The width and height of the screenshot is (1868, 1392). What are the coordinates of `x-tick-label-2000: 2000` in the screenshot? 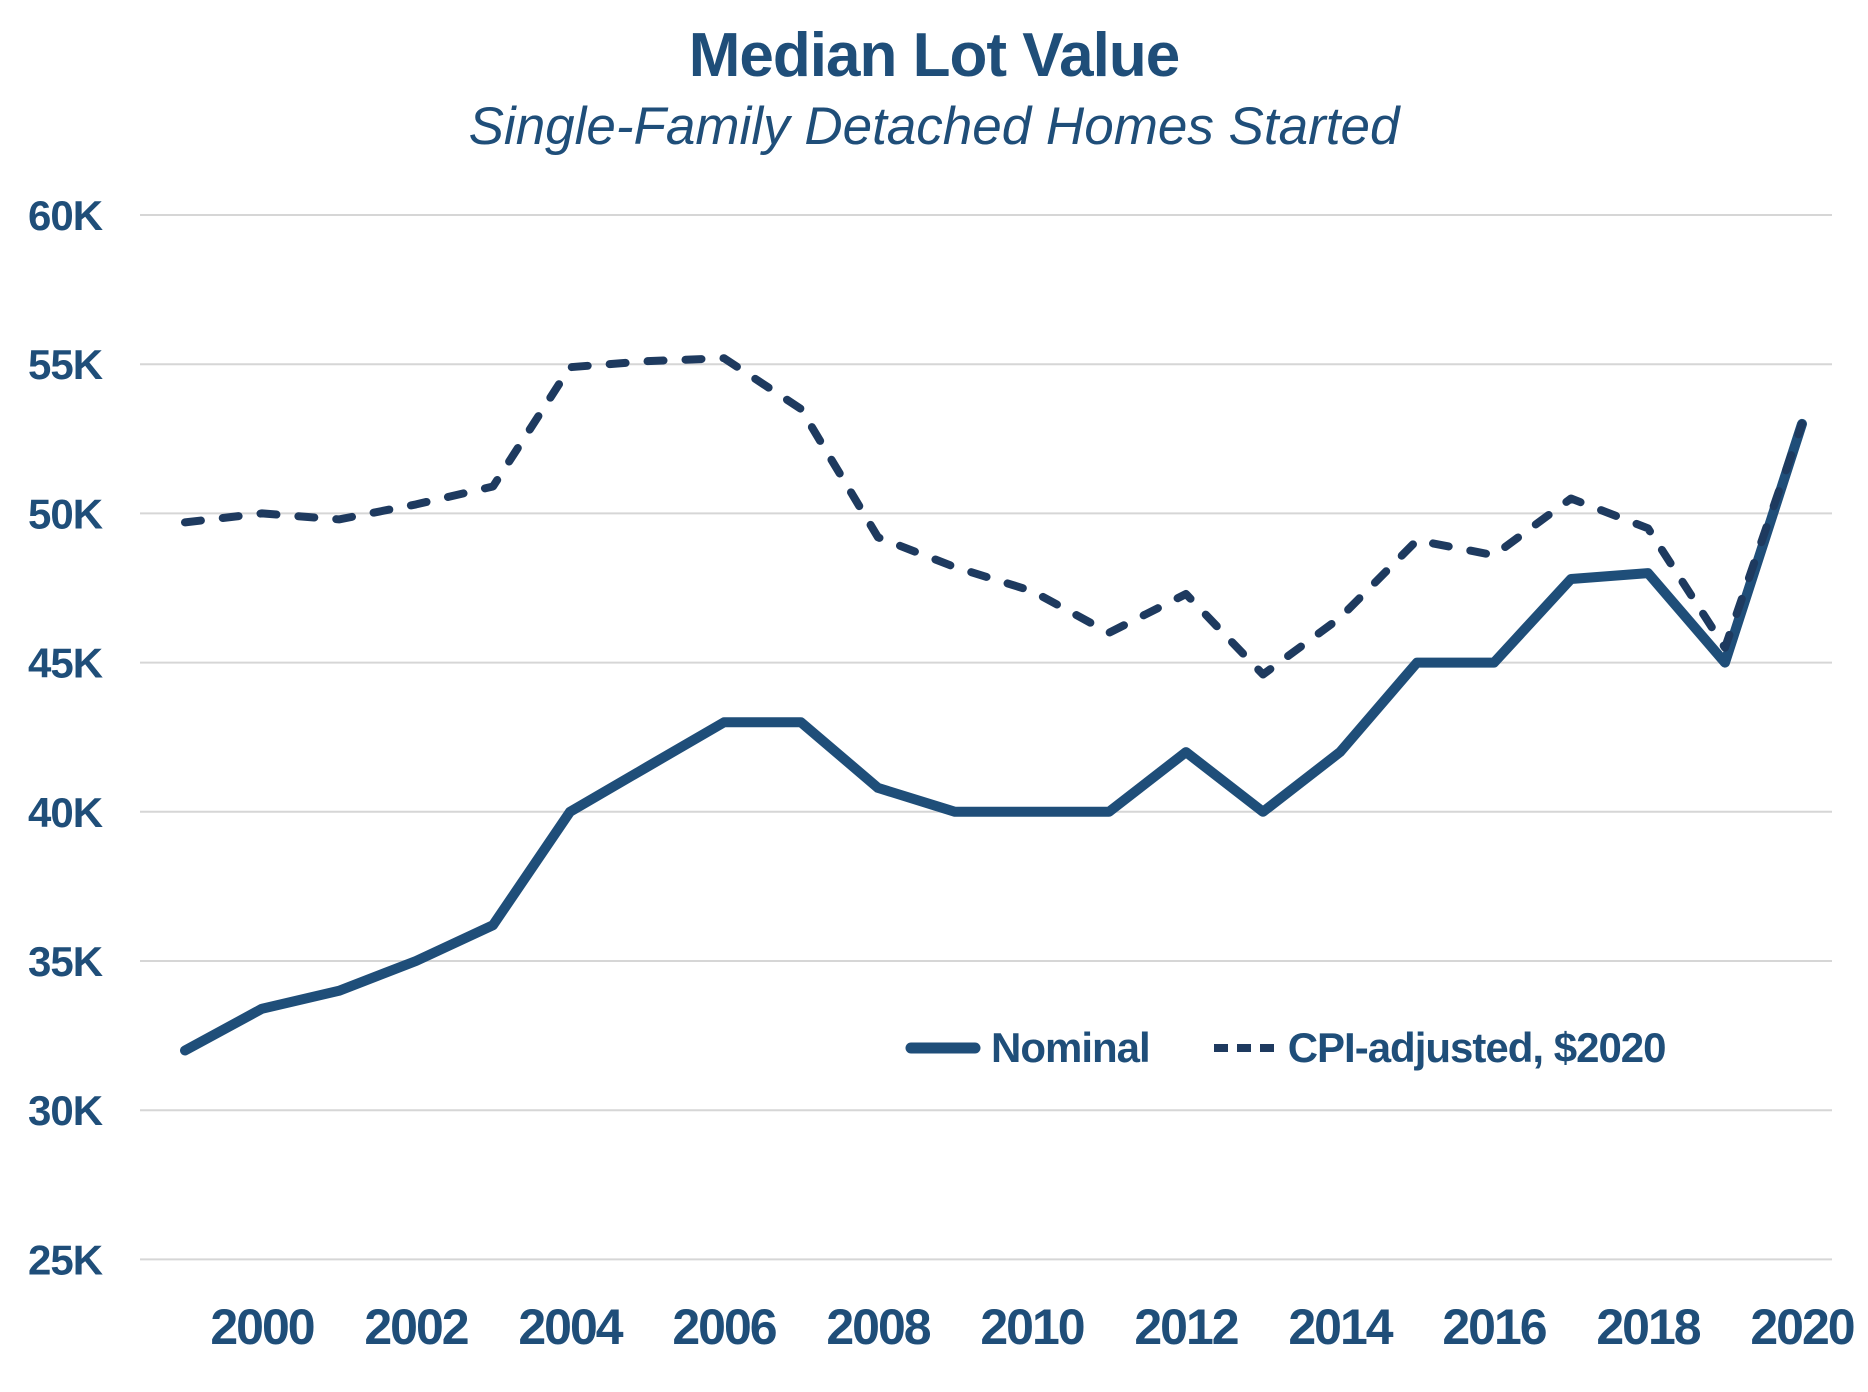 It's located at (261, 1327).